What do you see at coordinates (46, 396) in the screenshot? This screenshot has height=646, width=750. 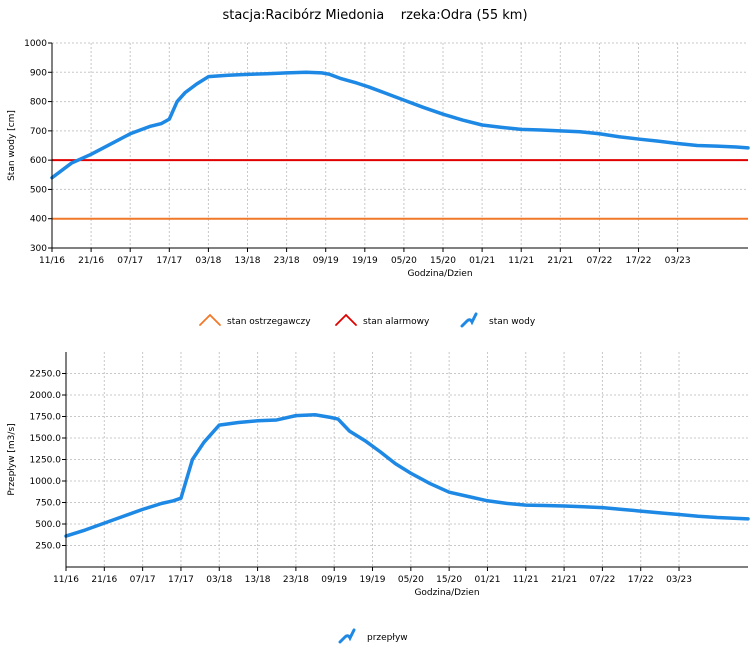 I see `y-tick-label: 2000.0` at bounding box center [46, 396].